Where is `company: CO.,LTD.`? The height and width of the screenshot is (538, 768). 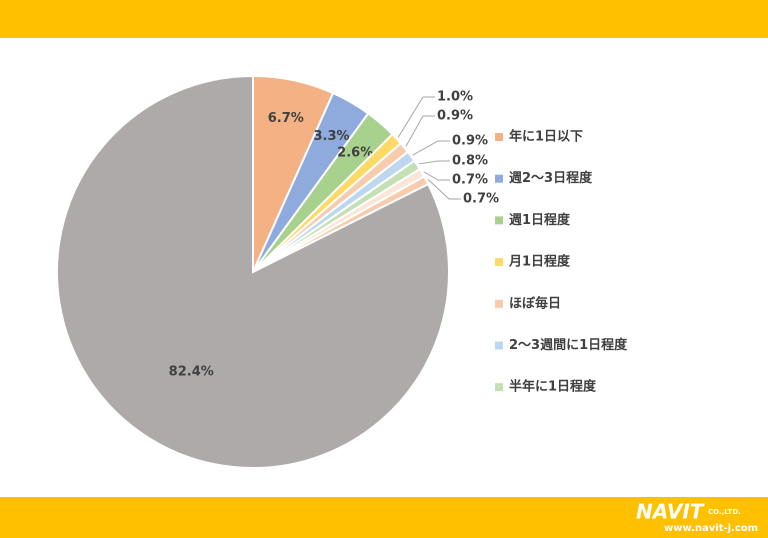 company: CO.,LTD. is located at coordinates (724, 512).